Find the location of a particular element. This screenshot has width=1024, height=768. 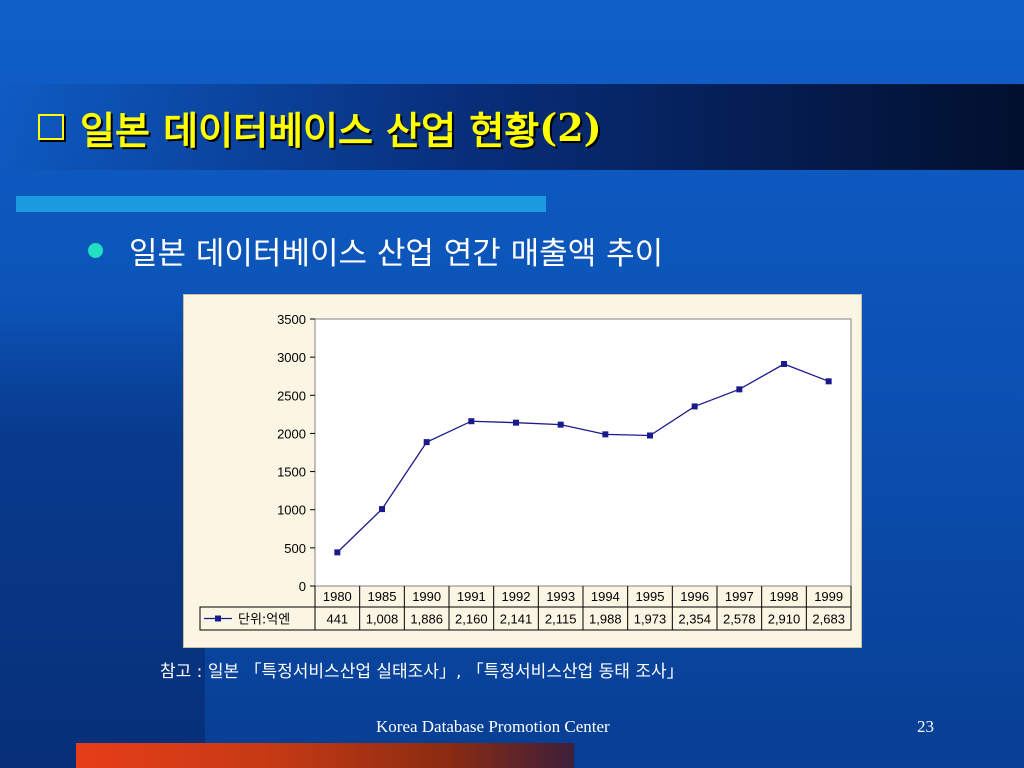

left-background-band is located at coordinates (102, 534).